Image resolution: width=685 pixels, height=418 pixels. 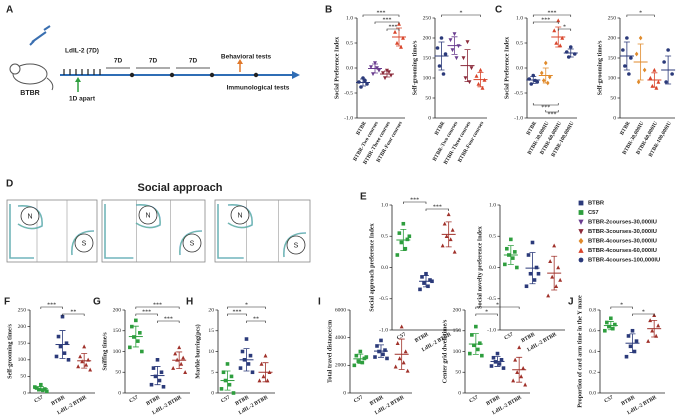 What do you see at coordinates (592, 310) in the screenshot?
I see `y-tick-label: 0.8` at bounding box center [592, 310].